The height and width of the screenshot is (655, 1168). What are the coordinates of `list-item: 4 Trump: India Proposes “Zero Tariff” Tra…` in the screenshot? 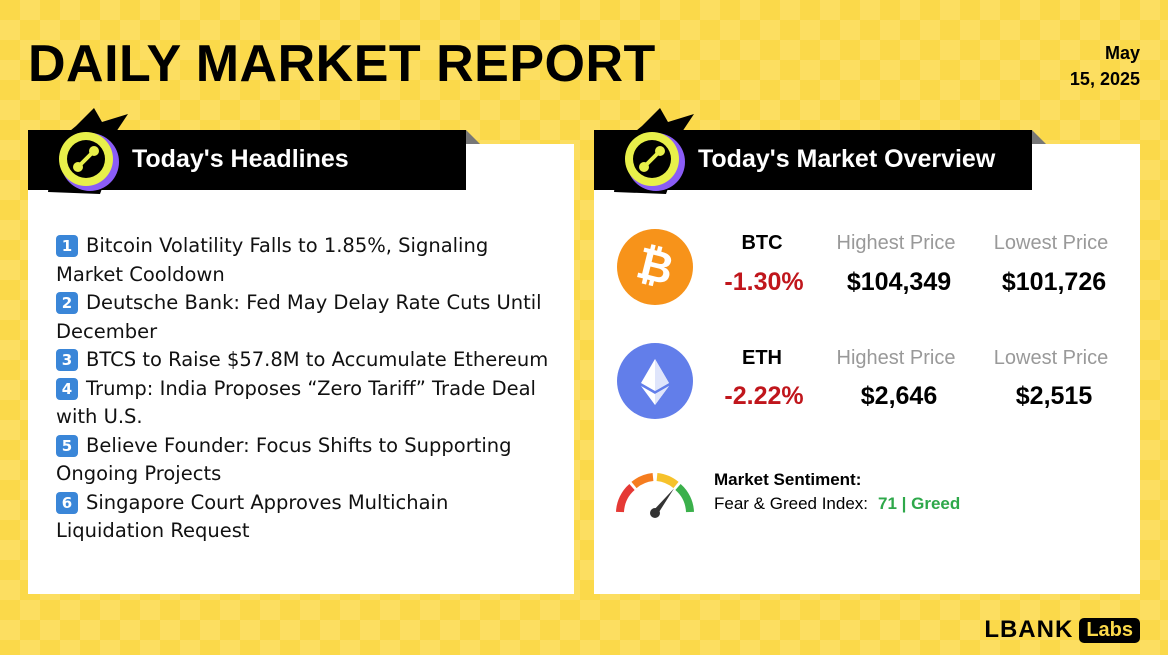 It's located at (306, 403).